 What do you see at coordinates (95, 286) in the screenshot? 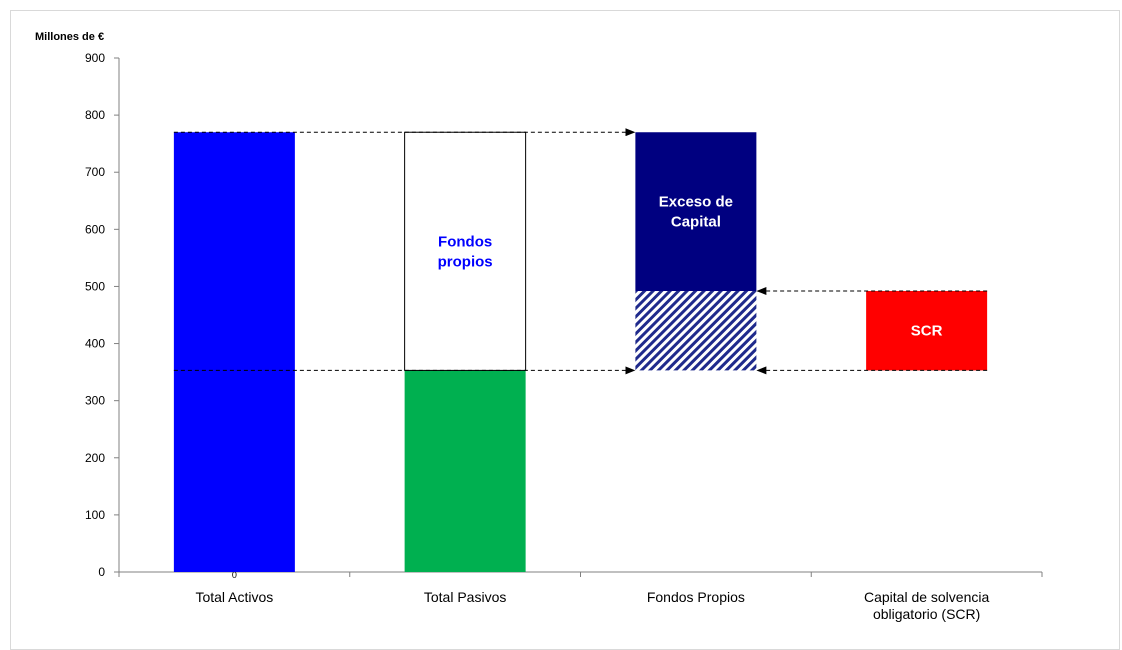
I see `y-tick-label: 500` at bounding box center [95, 286].